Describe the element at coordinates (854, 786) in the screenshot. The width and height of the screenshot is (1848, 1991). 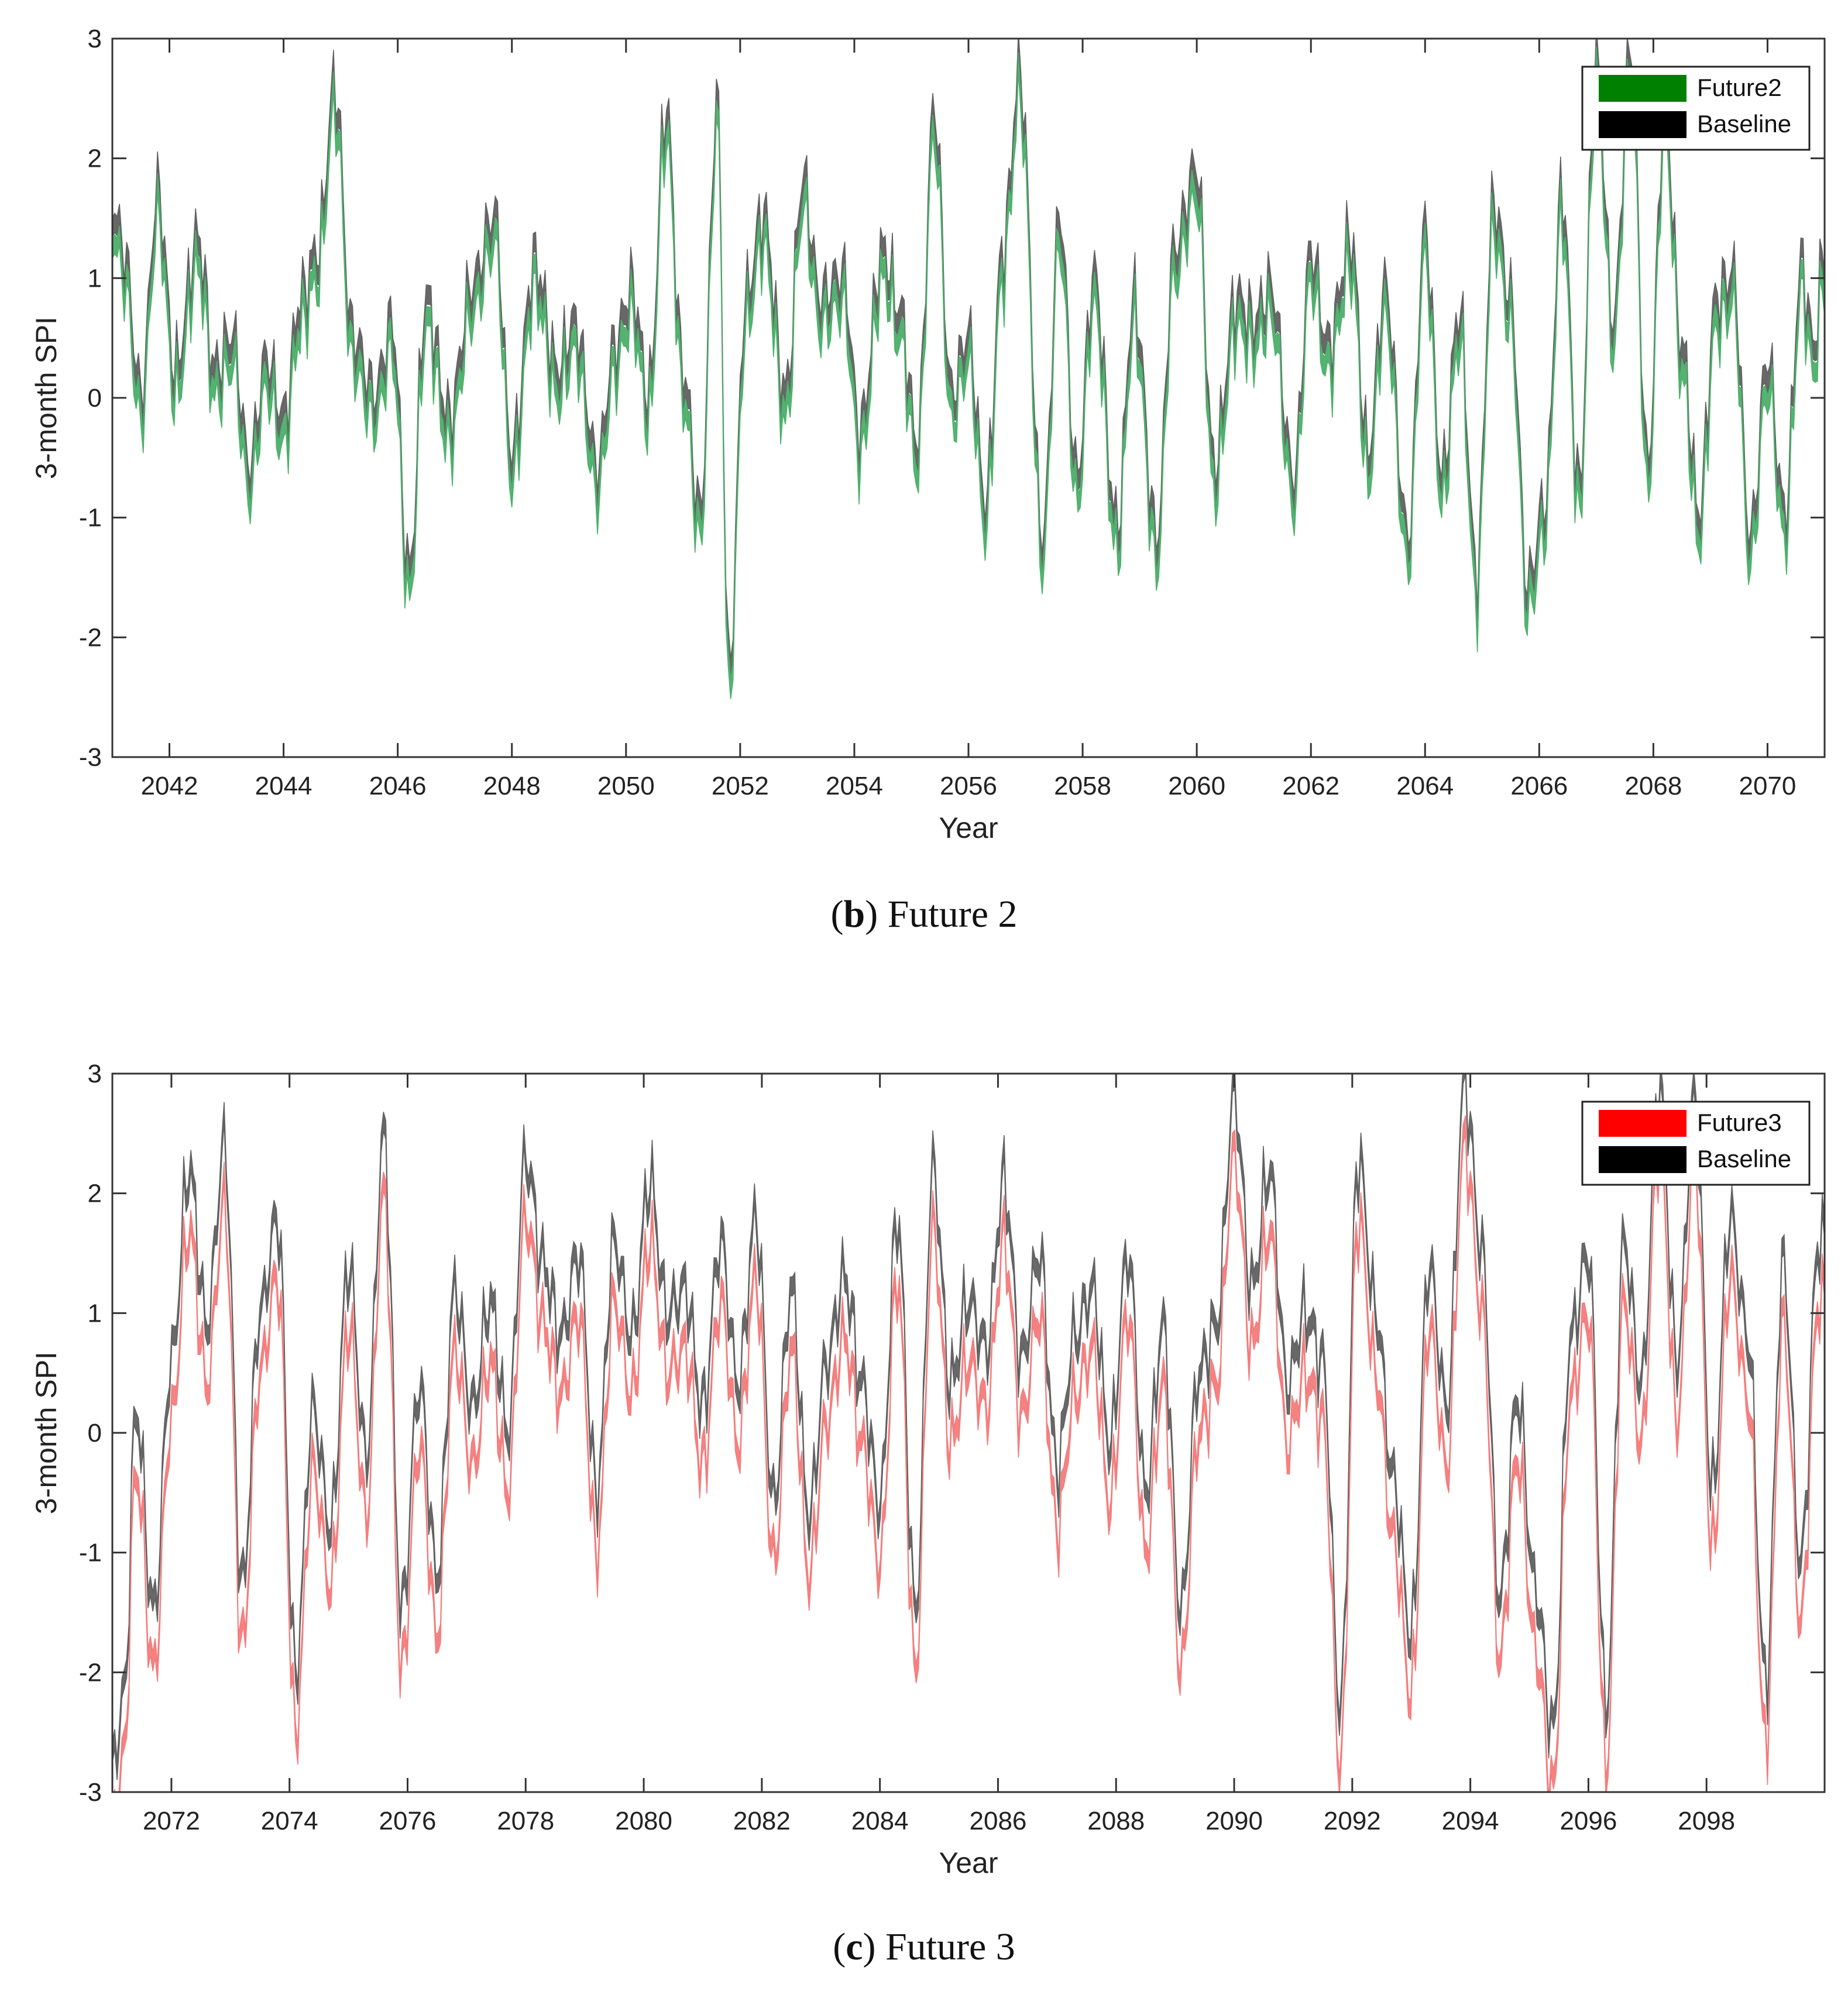
I see `panel-b-xtick-label: 2054` at that location.